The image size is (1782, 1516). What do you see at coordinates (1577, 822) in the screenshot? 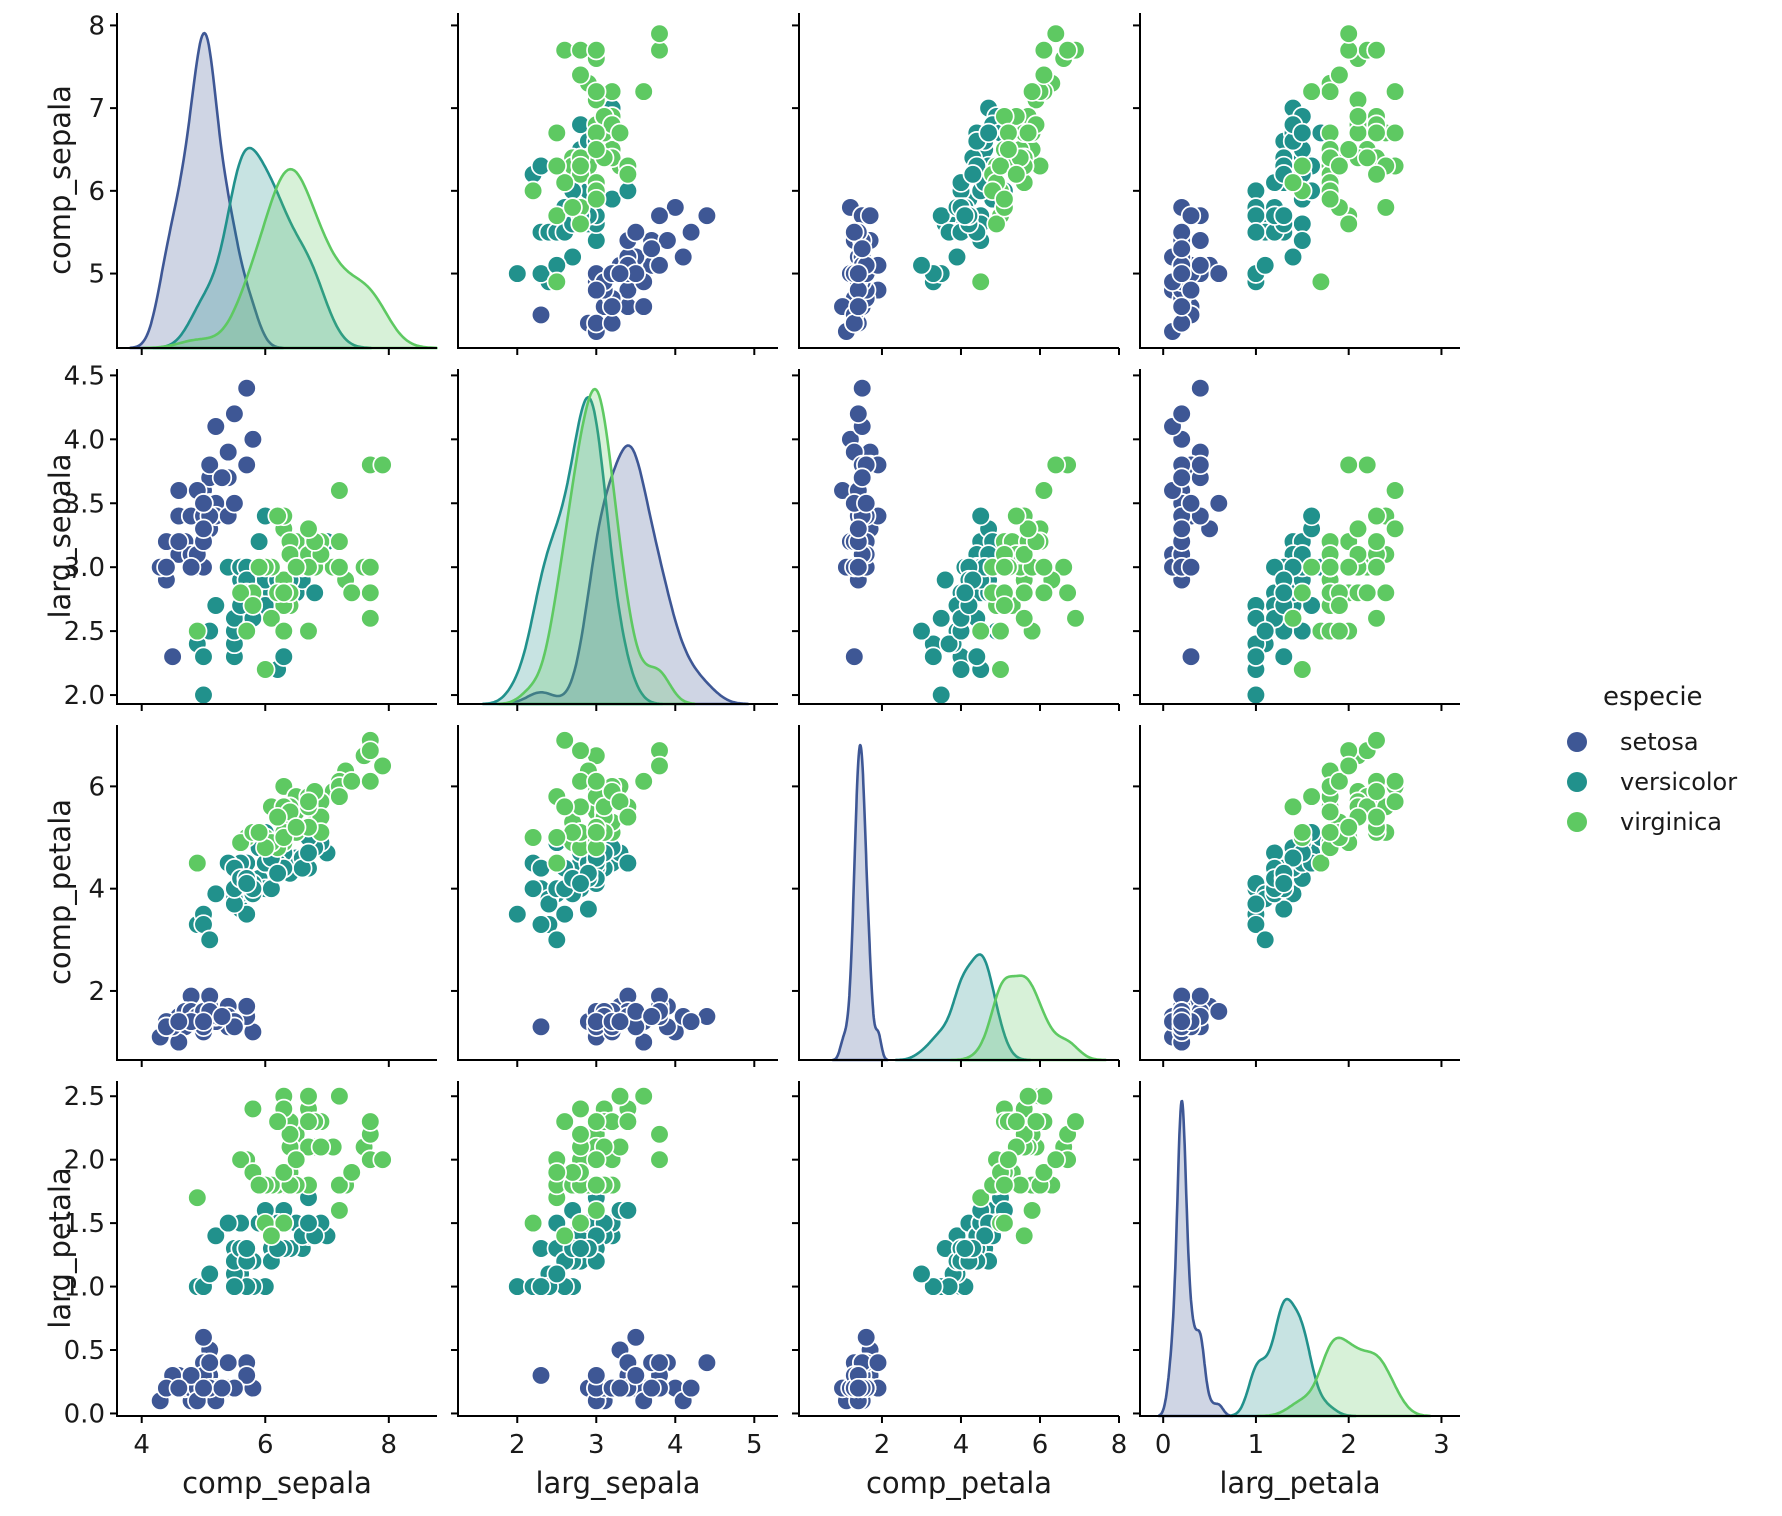
I see `virginica-marker-icon` at bounding box center [1577, 822].